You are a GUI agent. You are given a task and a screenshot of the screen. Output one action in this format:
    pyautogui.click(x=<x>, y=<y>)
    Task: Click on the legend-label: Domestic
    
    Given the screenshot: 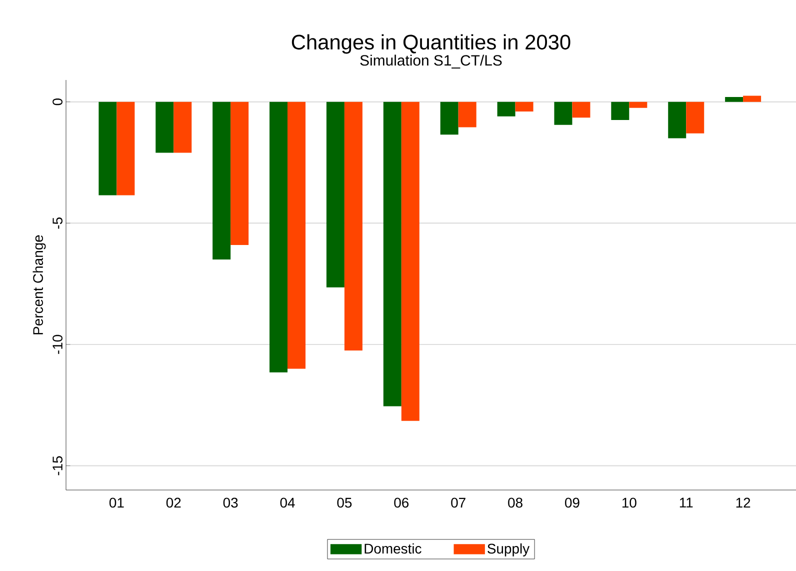 What is the action you would take?
    pyautogui.click(x=393, y=548)
    